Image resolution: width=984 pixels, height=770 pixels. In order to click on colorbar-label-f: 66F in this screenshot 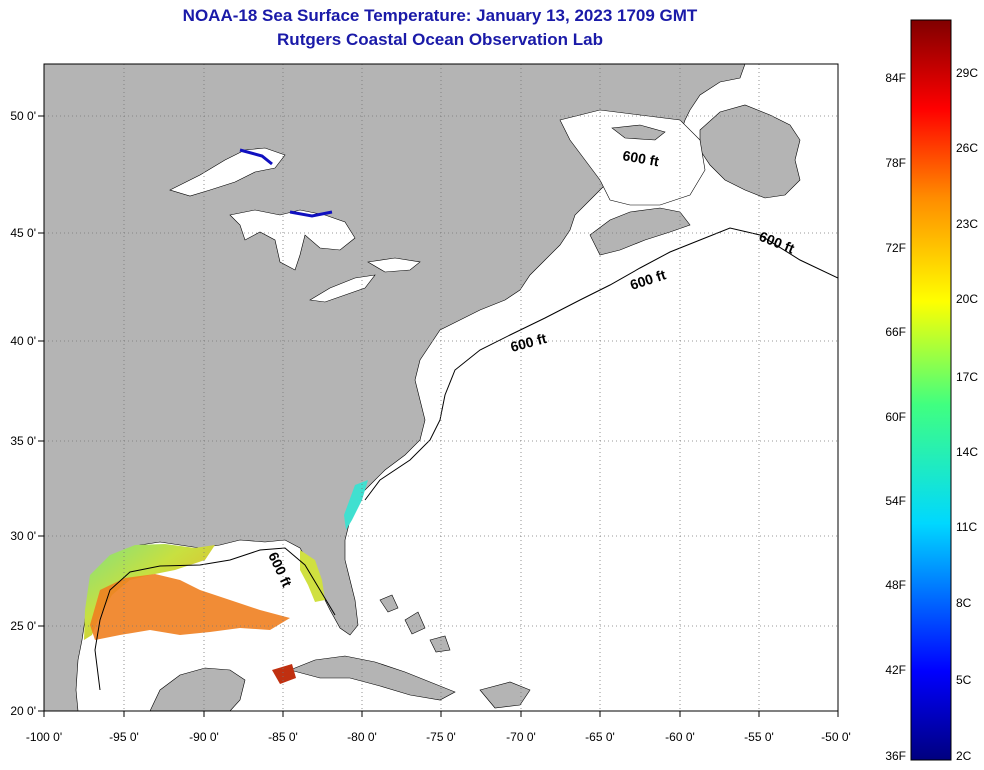, I will do `click(895, 332)`.